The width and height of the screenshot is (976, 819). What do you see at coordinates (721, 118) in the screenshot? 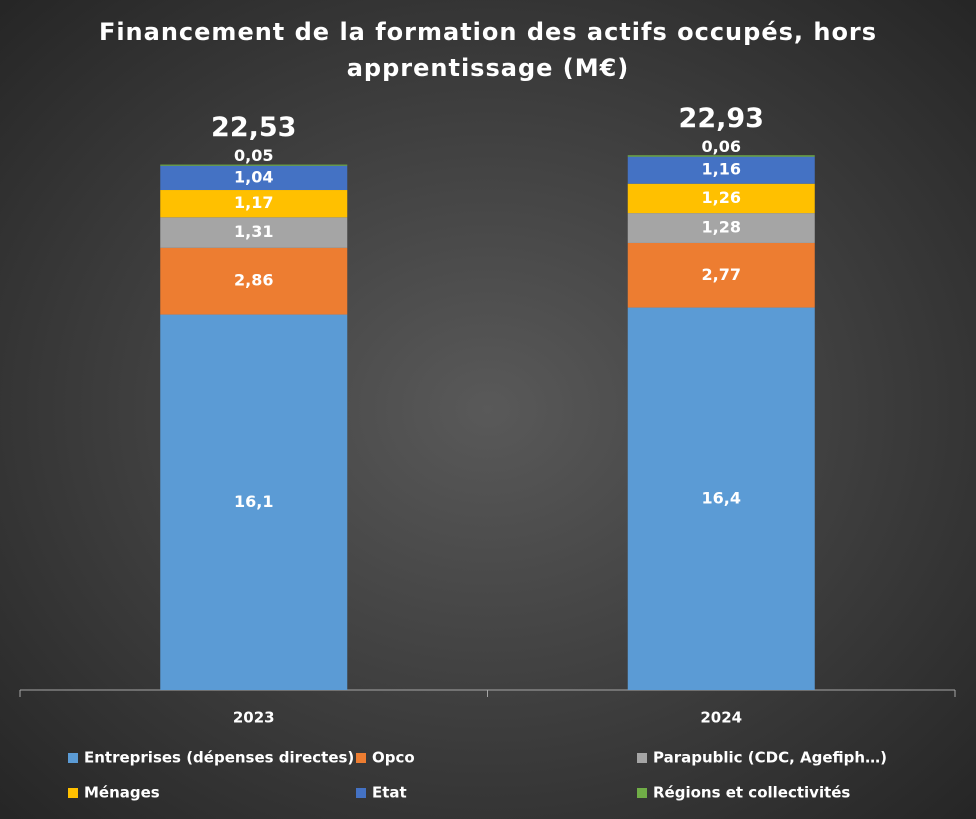
I see `total-label: 22,93` at bounding box center [721, 118].